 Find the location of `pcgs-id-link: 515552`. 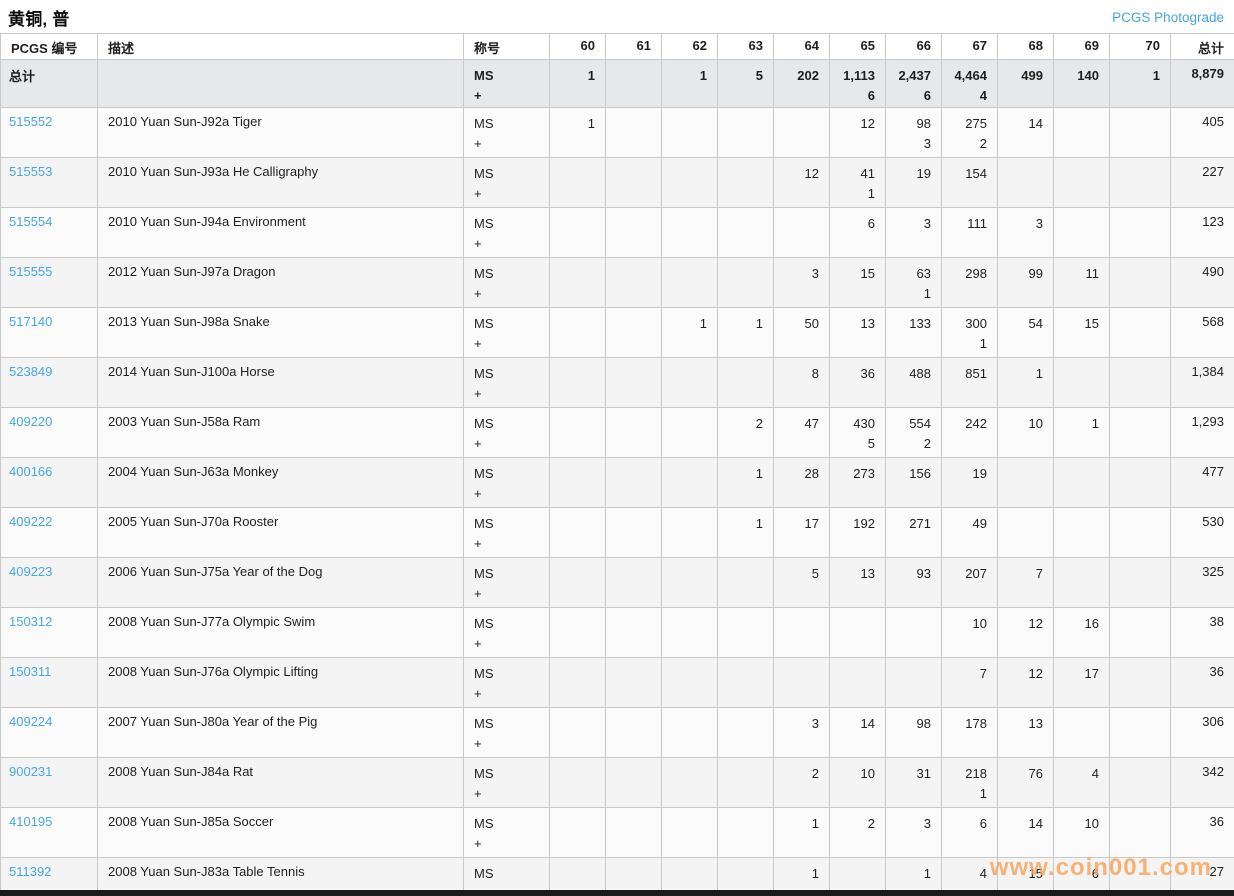

pcgs-id-link: 515552 is located at coordinates (31, 121).